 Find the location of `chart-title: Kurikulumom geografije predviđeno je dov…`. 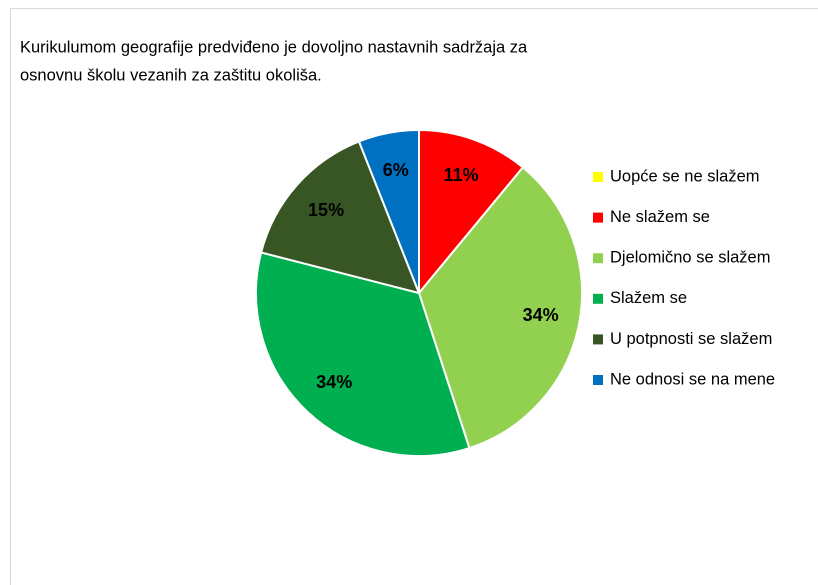

chart-title: Kurikulumom geografije predviđeno je dov… is located at coordinates (274, 47).